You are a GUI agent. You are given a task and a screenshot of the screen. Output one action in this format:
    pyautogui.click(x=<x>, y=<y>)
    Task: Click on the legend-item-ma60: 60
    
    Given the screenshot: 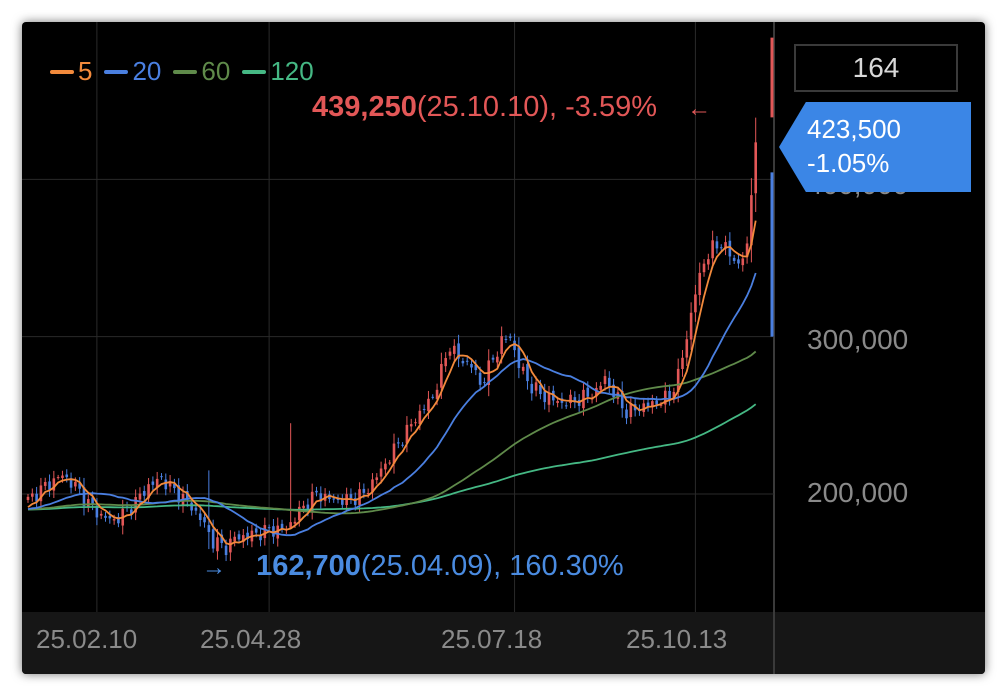 What is the action you would take?
    pyautogui.click(x=201, y=71)
    